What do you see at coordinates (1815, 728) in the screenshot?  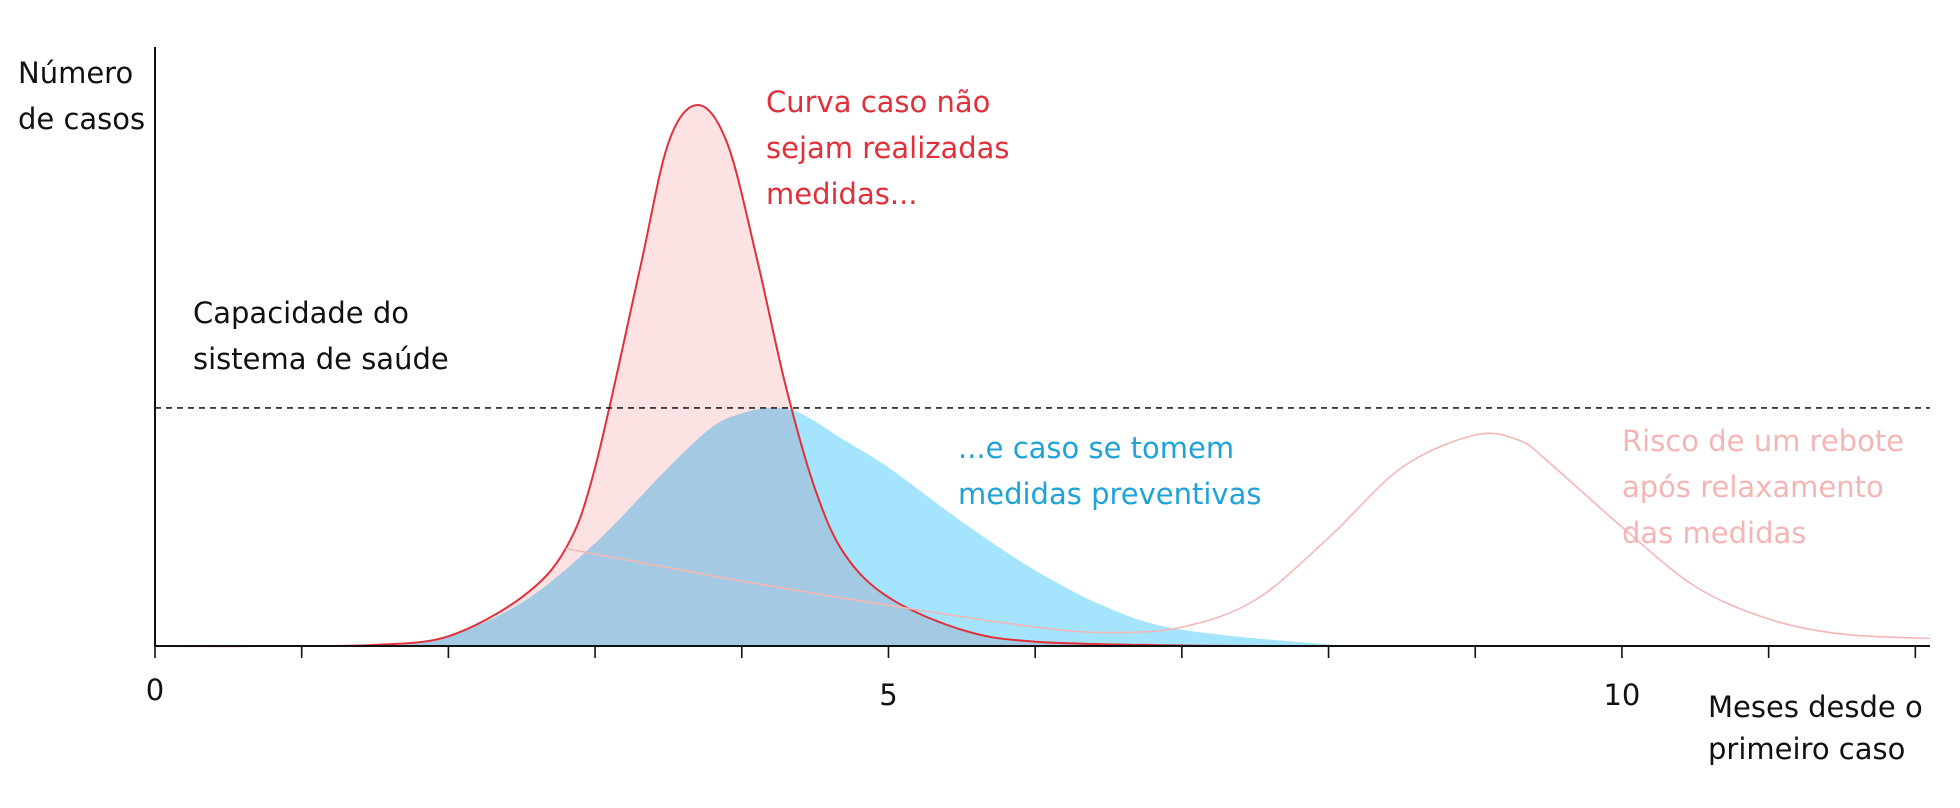 I see `x-axis-label: Meses desde o primeiro caso` at bounding box center [1815, 728].